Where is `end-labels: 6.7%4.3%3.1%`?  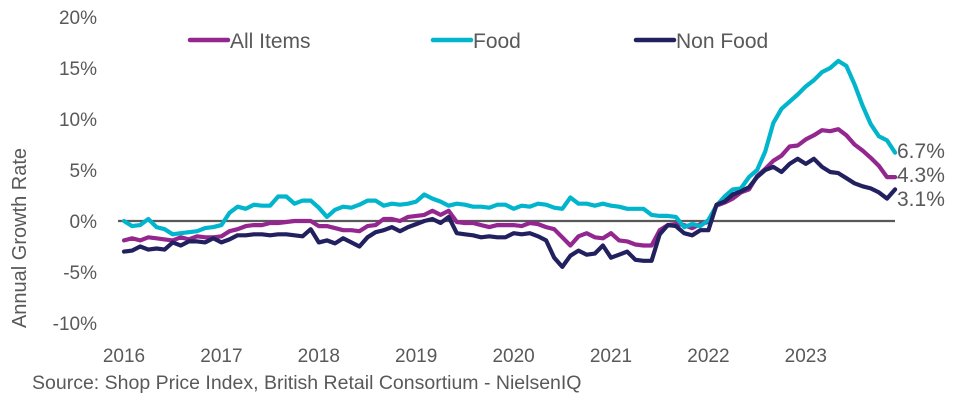 end-labels: 6.7%4.3%3.1% is located at coordinates (921, 175).